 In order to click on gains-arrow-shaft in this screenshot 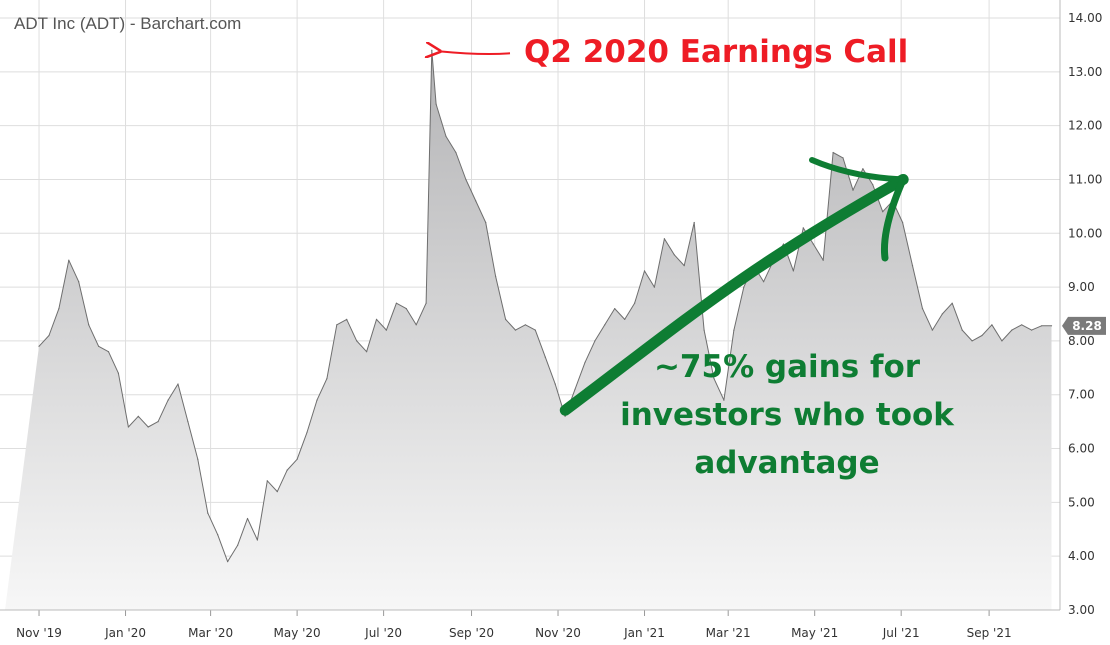, I will do `click(734, 294)`.